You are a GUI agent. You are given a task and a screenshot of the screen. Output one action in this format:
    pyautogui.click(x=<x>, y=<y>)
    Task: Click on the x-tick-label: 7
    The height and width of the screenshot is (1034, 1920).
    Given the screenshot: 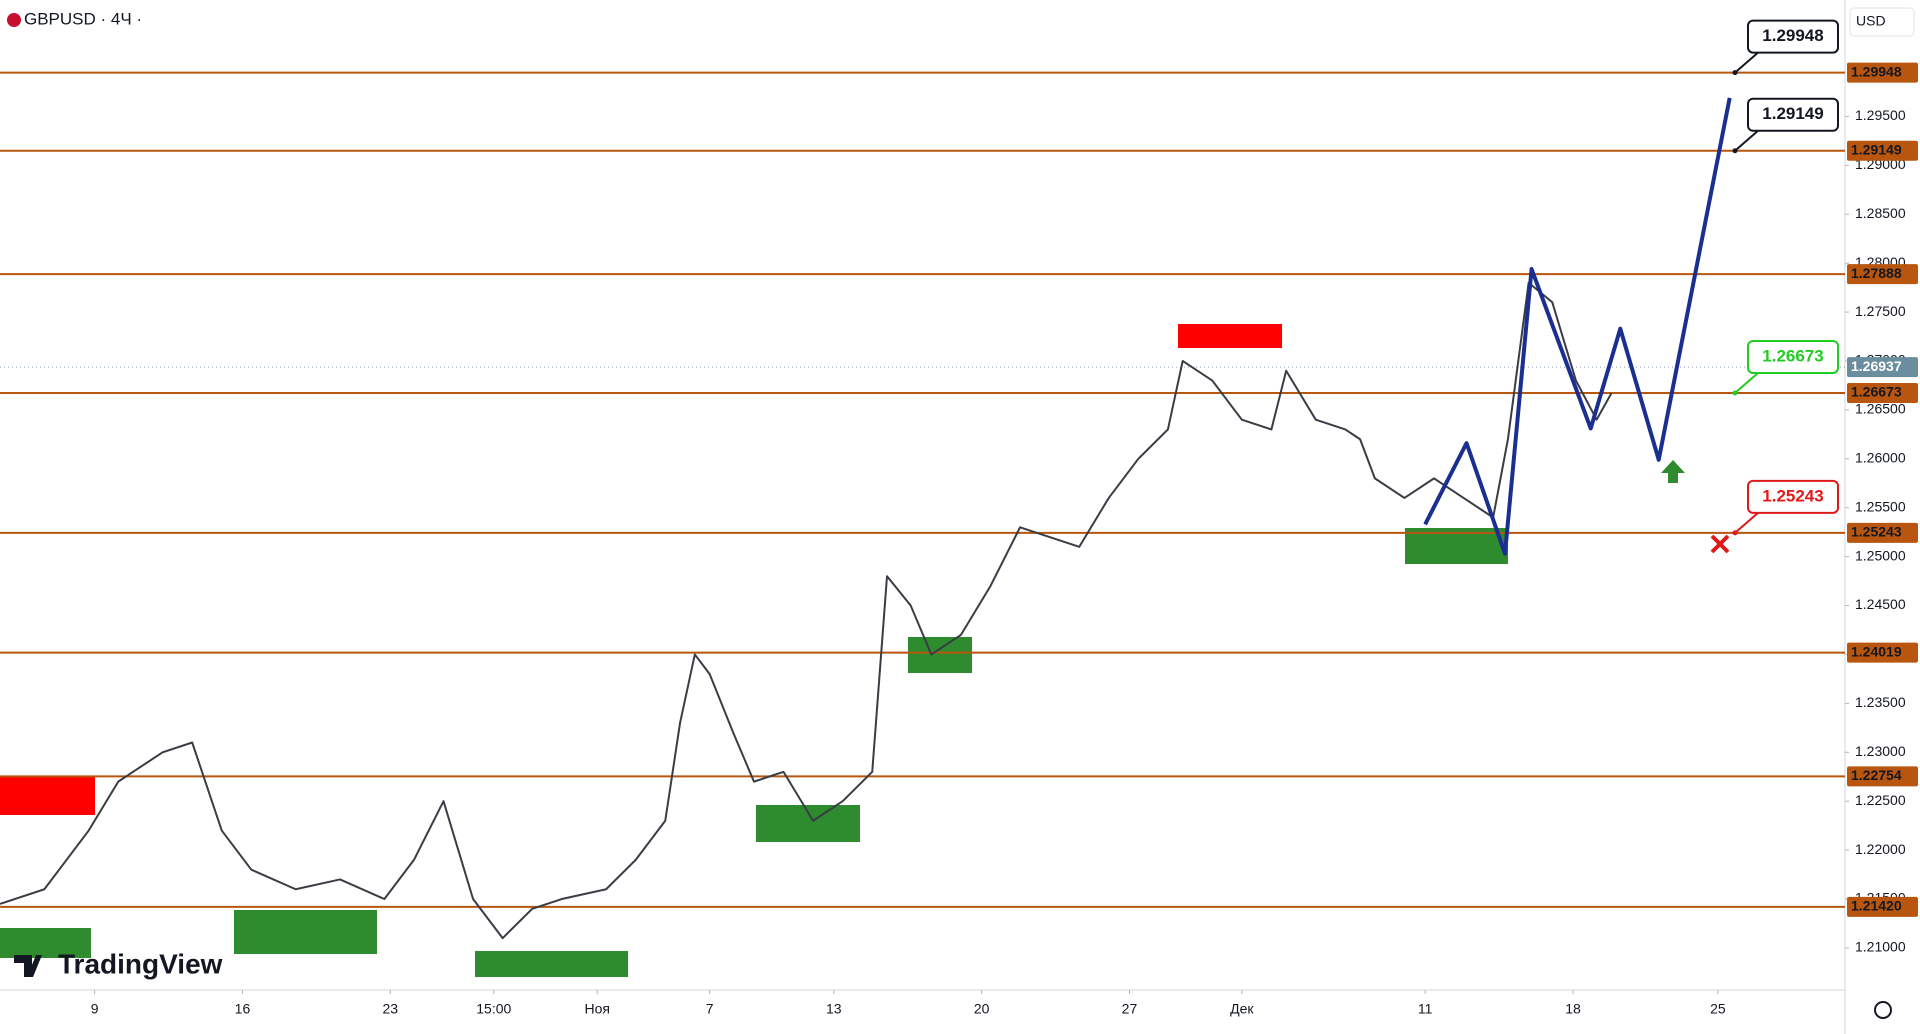 What is the action you would take?
    pyautogui.click(x=710, y=1009)
    